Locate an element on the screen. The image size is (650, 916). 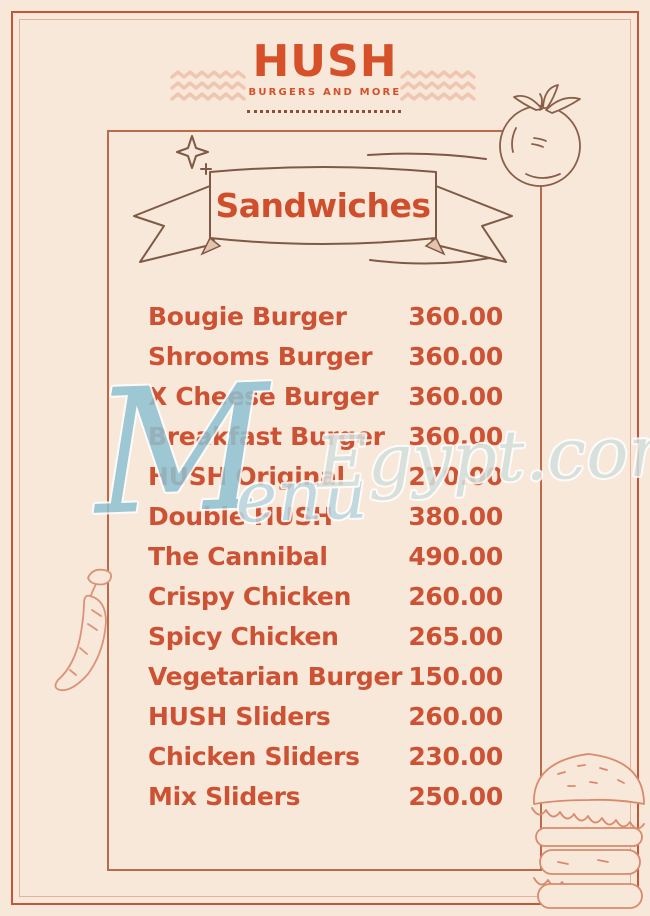
zigzag-pattern-left-icon is located at coordinates (208, 85).